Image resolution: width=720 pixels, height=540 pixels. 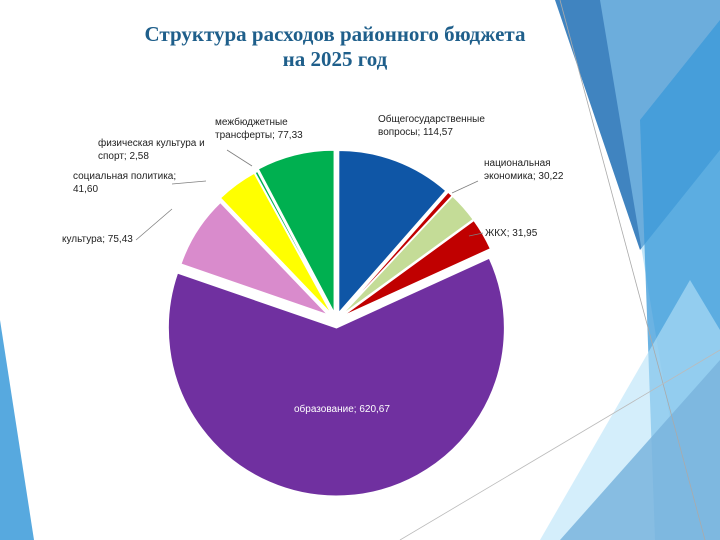 What do you see at coordinates (415, 132) in the screenshot?
I see `data-label-line-2: вопросы; 114,57` at bounding box center [415, 132].